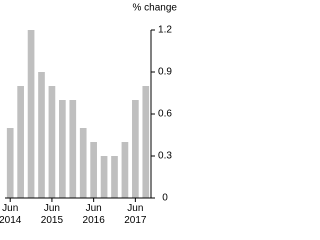  I want to click on x-tick-label-line: 2017, so click(135, 220).